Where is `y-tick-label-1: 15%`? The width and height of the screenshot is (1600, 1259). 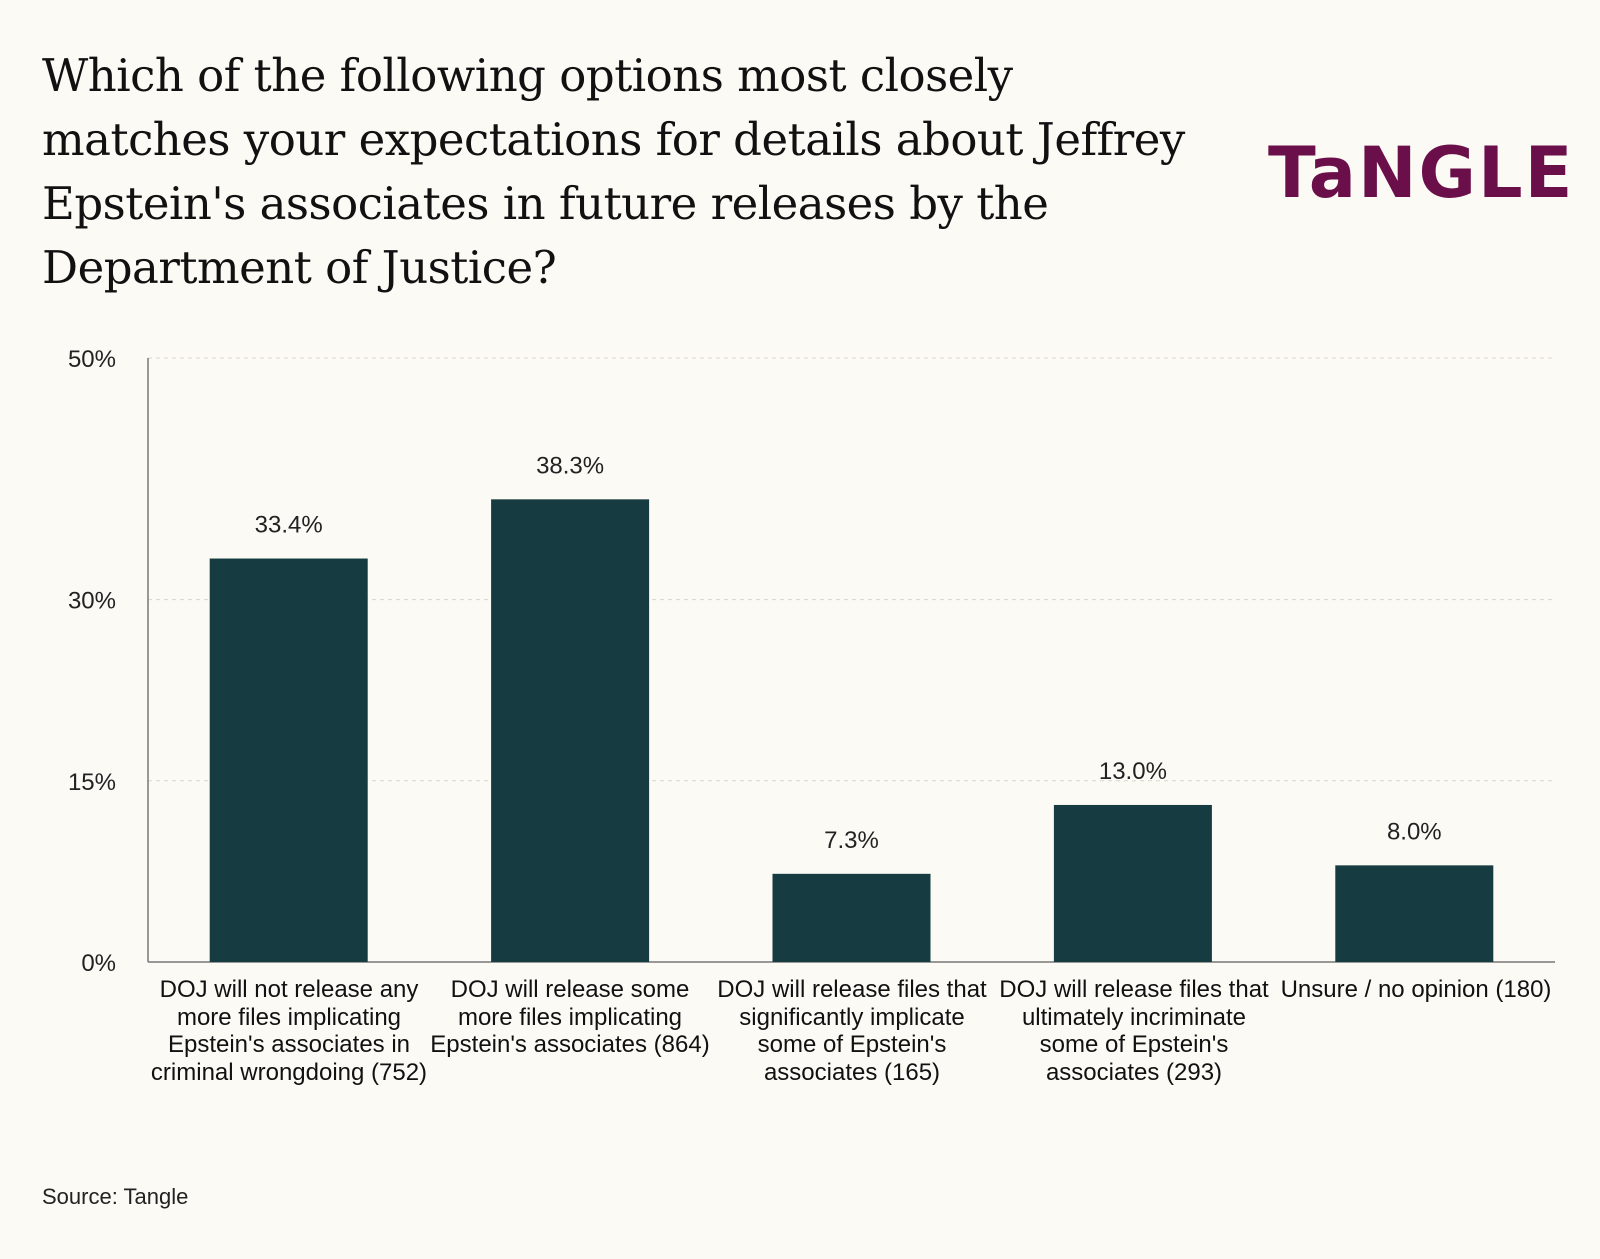
y-tick-label-1: 15% is located at coordinates (92, 782).